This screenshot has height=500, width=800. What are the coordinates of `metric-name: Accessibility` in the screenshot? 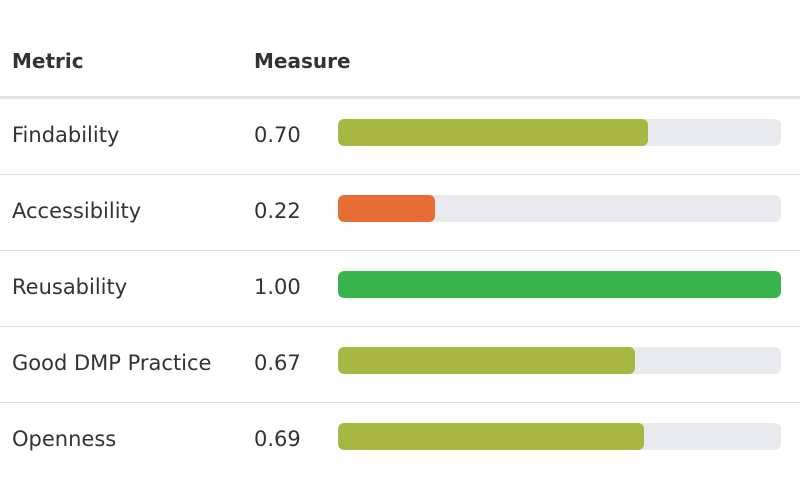 It's located at (77, 211).